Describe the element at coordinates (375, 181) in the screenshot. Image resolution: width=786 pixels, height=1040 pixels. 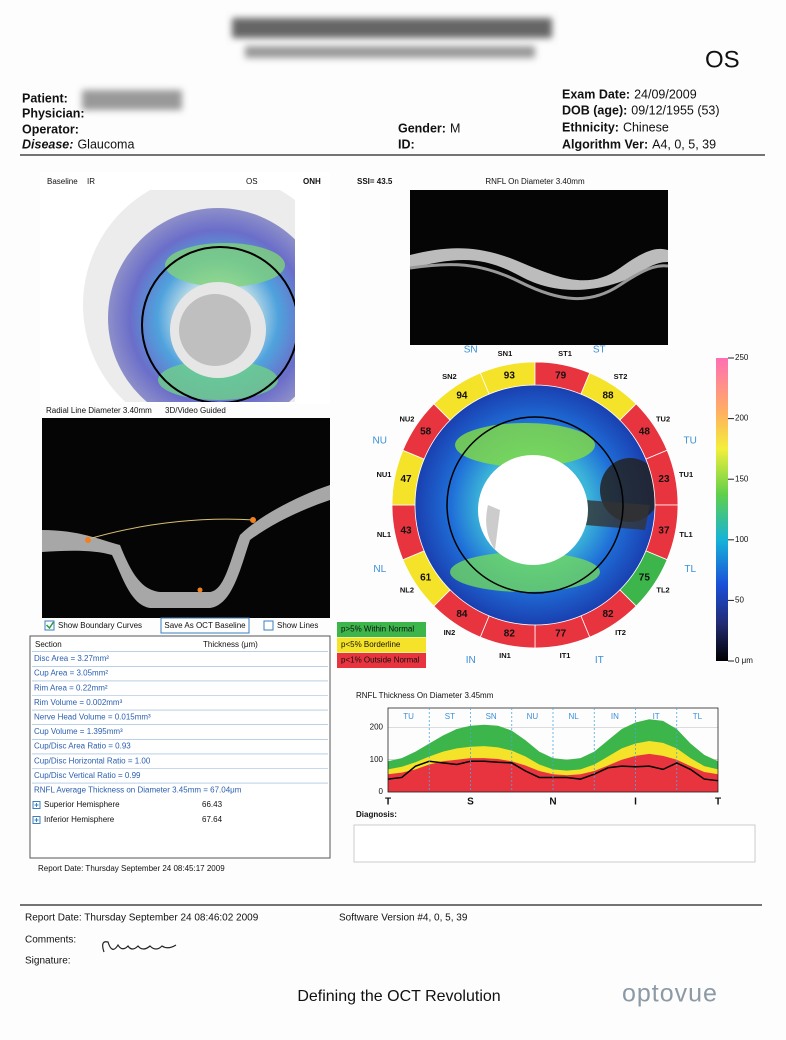
I see `label: SSI= 43.5` at that location.